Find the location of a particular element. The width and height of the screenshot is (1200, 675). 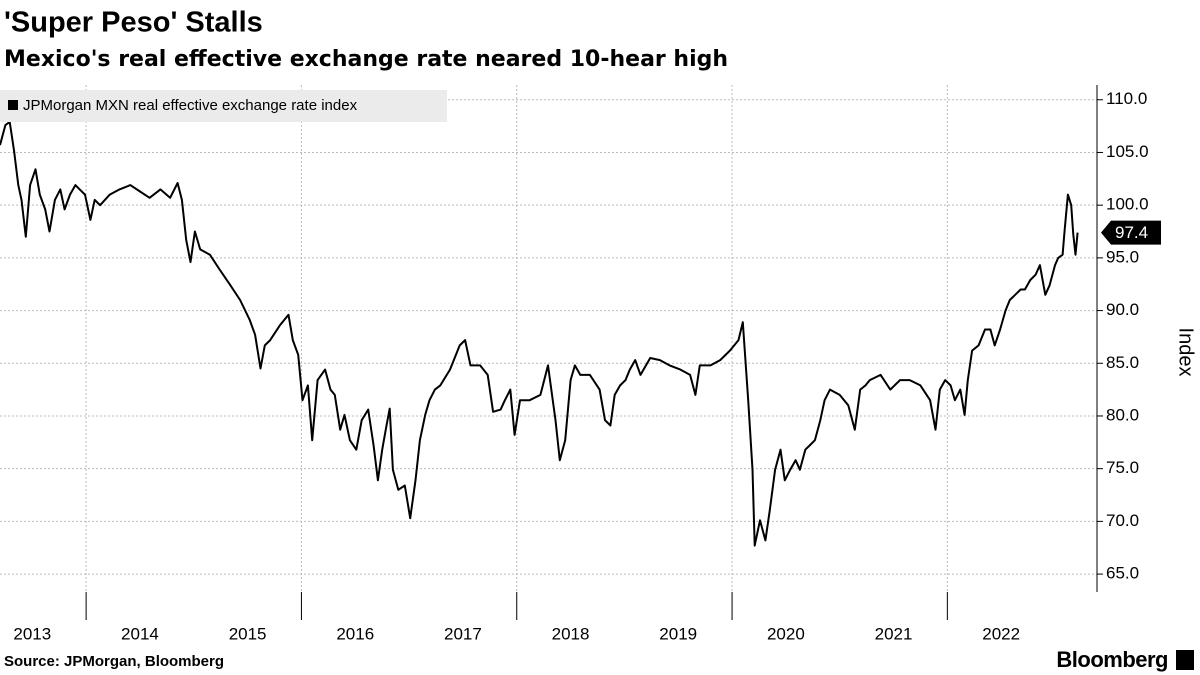

x-tick-label: 2018 is located at coordinates (571, 633).